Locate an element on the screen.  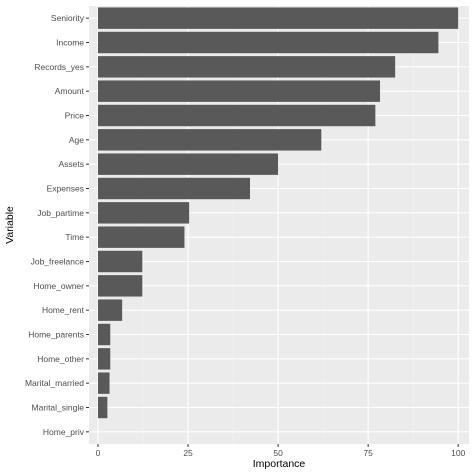
x-tick-label: 50 is located at coordinates (278, 453).